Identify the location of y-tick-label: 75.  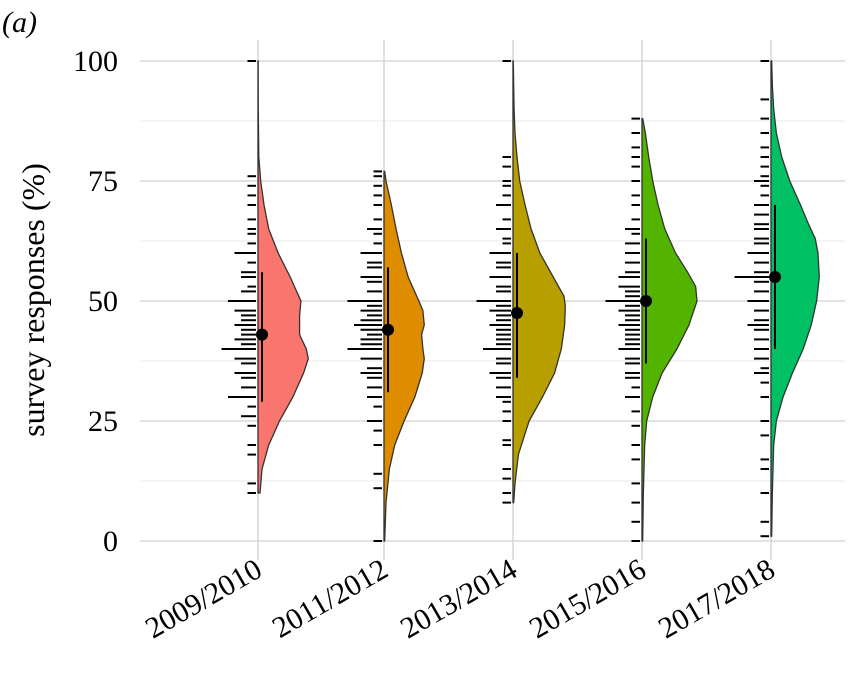
(103, 181).